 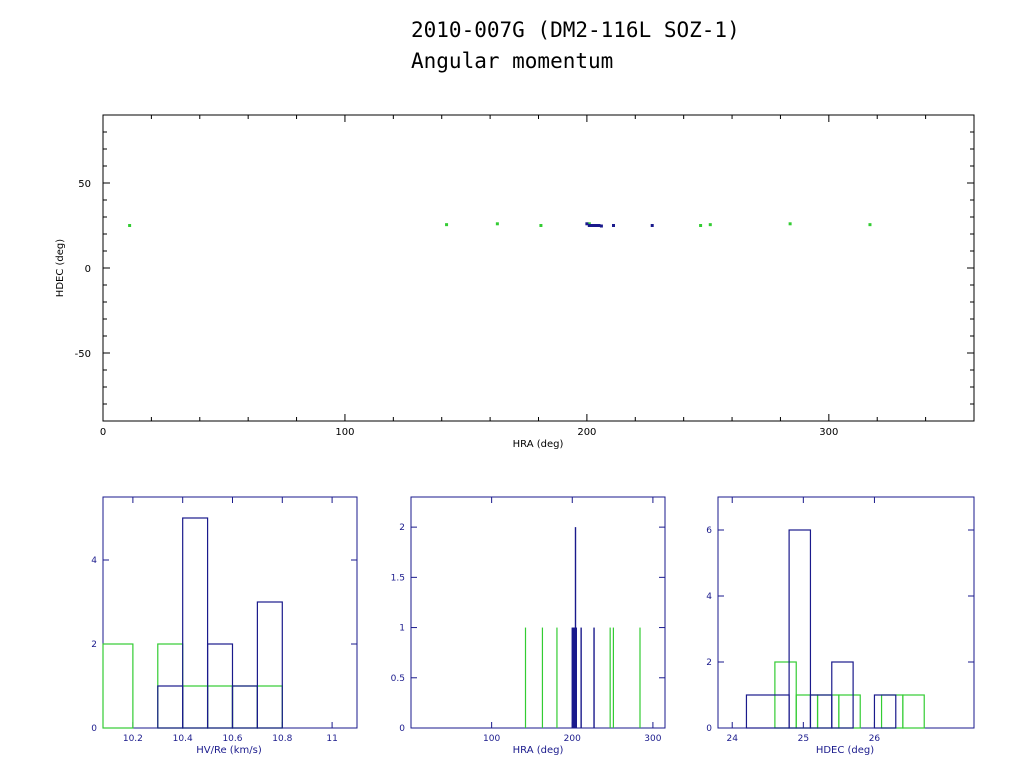 I want to click on hv-x-tick-label: 10.4, so click(x=183, y=739).